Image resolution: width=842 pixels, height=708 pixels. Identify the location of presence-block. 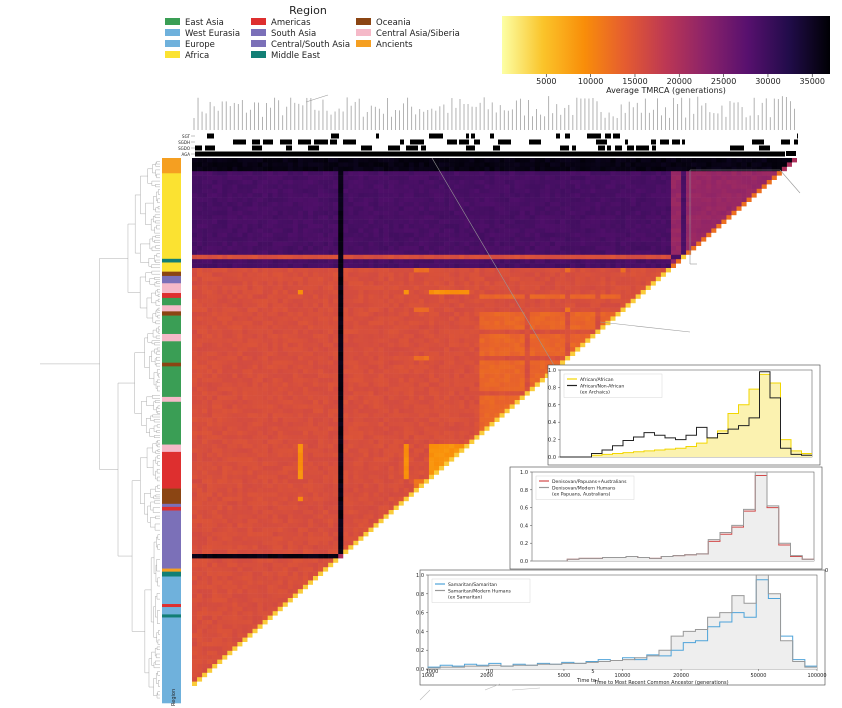
(412, 148).